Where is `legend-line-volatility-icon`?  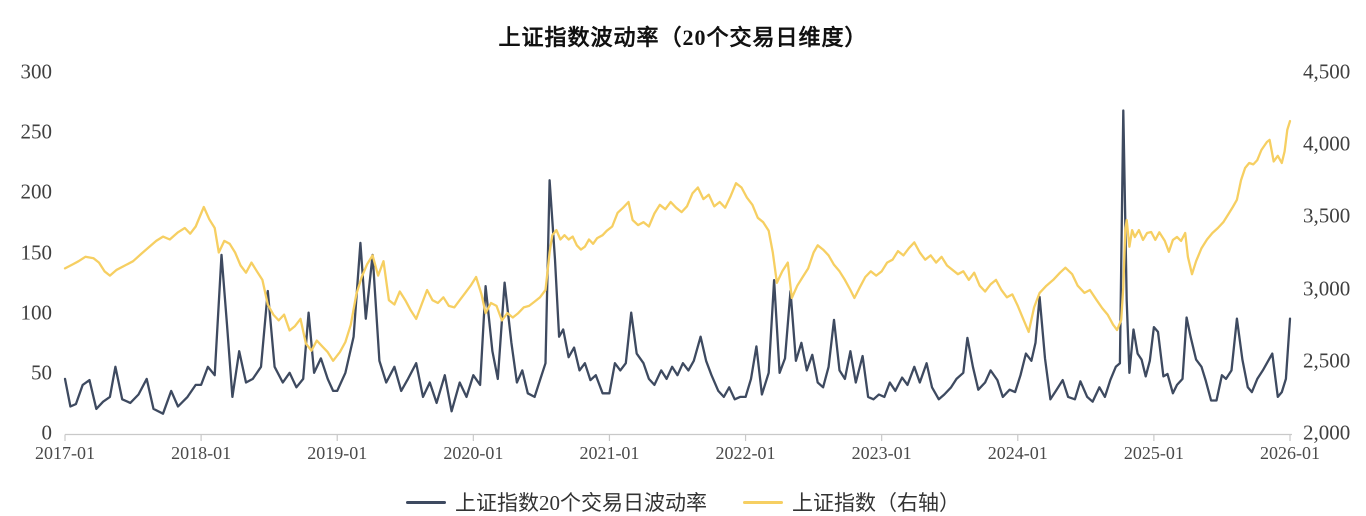
legend-line-volatility-icon is located at coordinates (426, 502).